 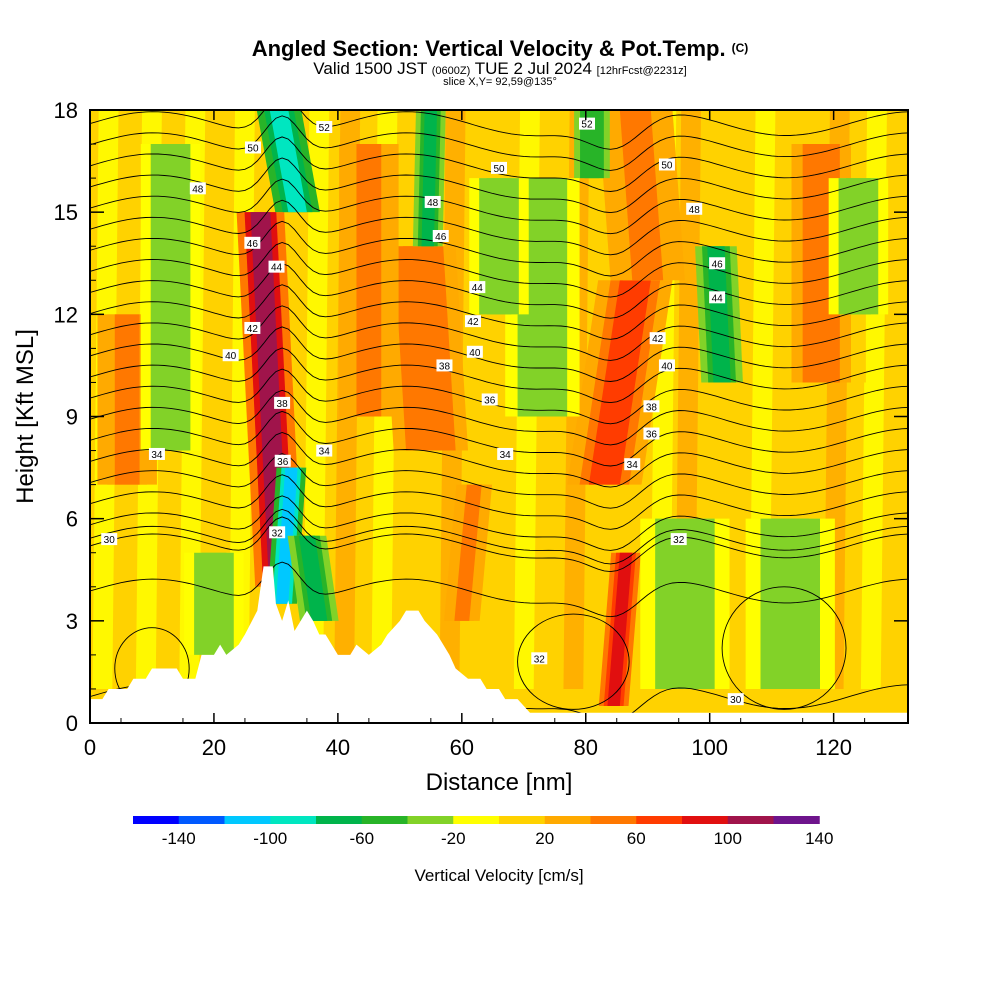 I want to click on y-tick-label: 15, so click(x=66, y=212).